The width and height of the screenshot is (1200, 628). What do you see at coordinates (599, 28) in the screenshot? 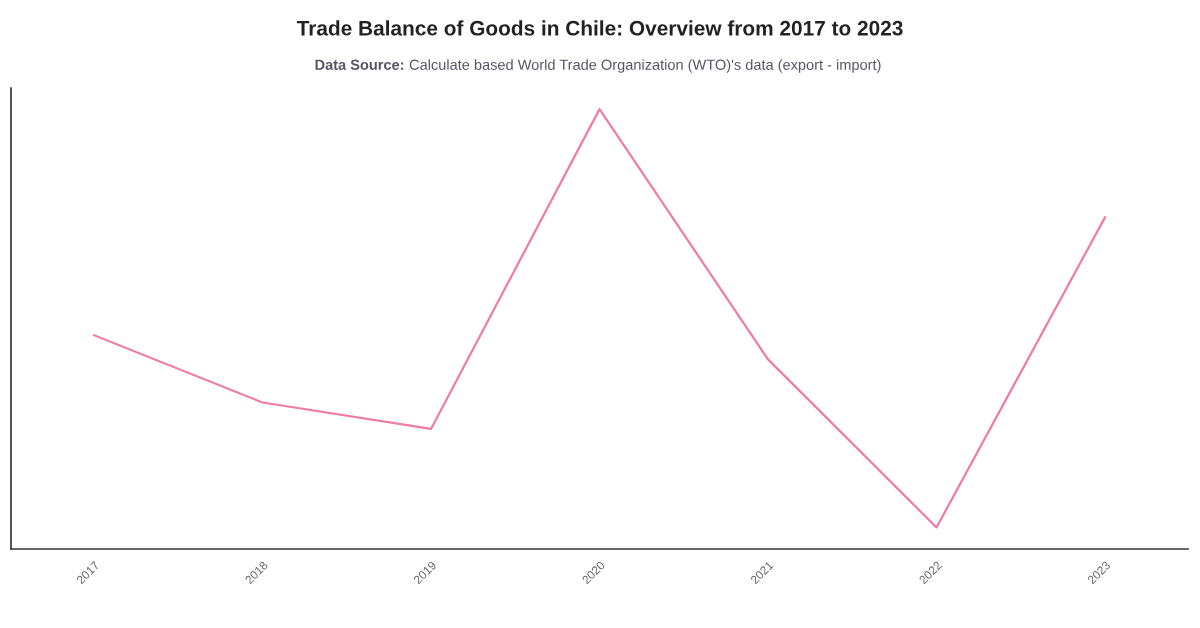
I see `chart-title: Trade Balance of Goods in Chile: Overview from 2017 to 2023` at bounding box center [599, 28].